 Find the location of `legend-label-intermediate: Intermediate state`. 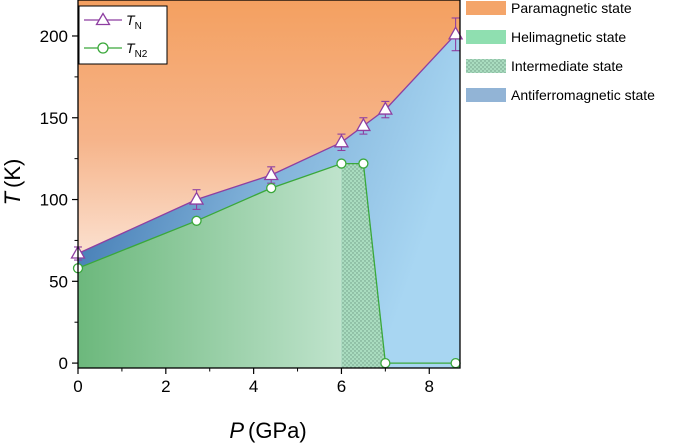

legend-label-intermediate: Intermediate state is located at coordinates (567, 66).